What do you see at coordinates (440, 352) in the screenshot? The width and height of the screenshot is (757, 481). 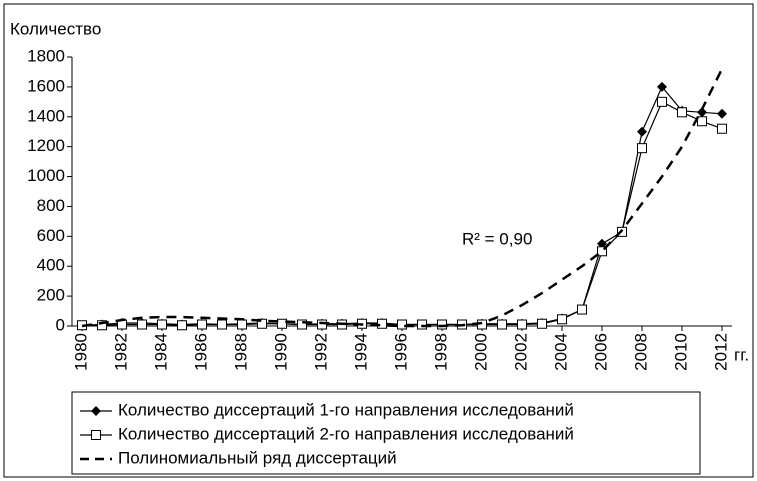 I see `x-tick-label: 1998` at bounding box center [440, 352].